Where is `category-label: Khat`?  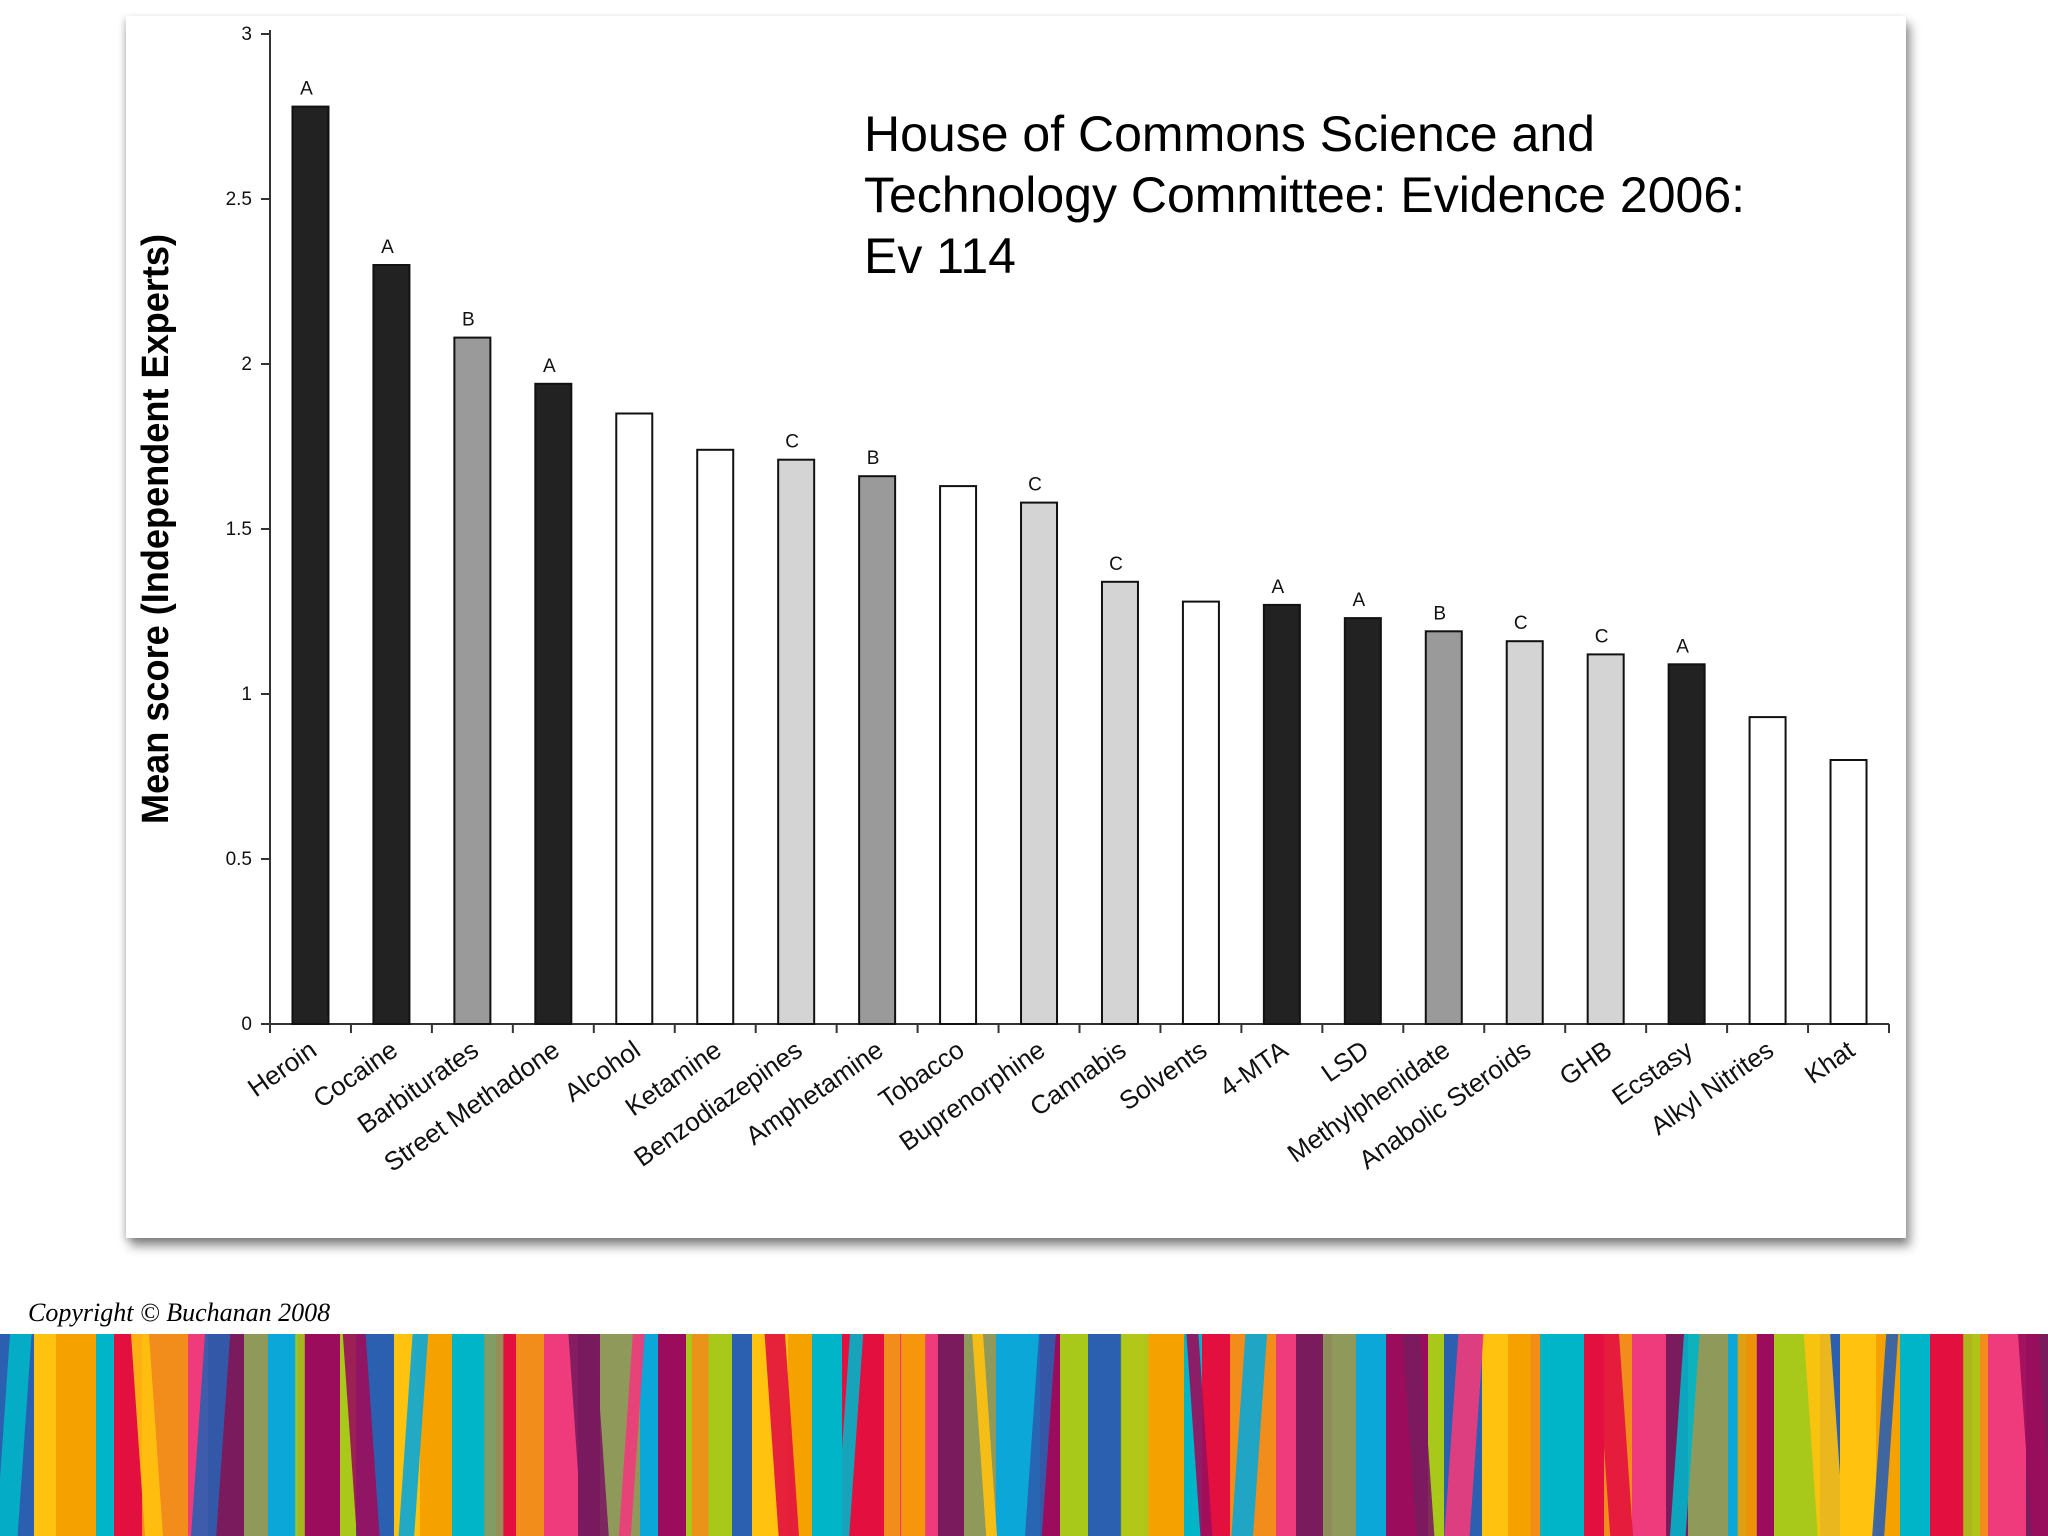 category-label: Khat is located at coordinates (1830, 1062).